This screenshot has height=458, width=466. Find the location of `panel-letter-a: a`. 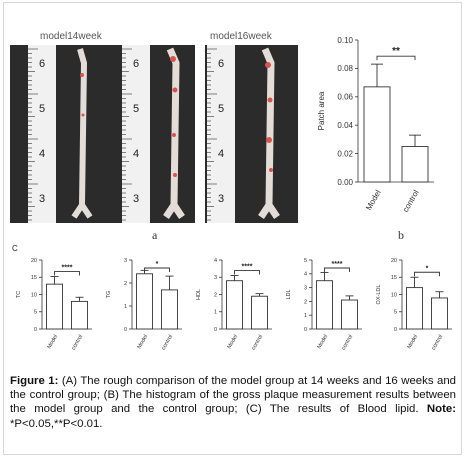

panel-letter-a: a is located at coordinates (155, 235).